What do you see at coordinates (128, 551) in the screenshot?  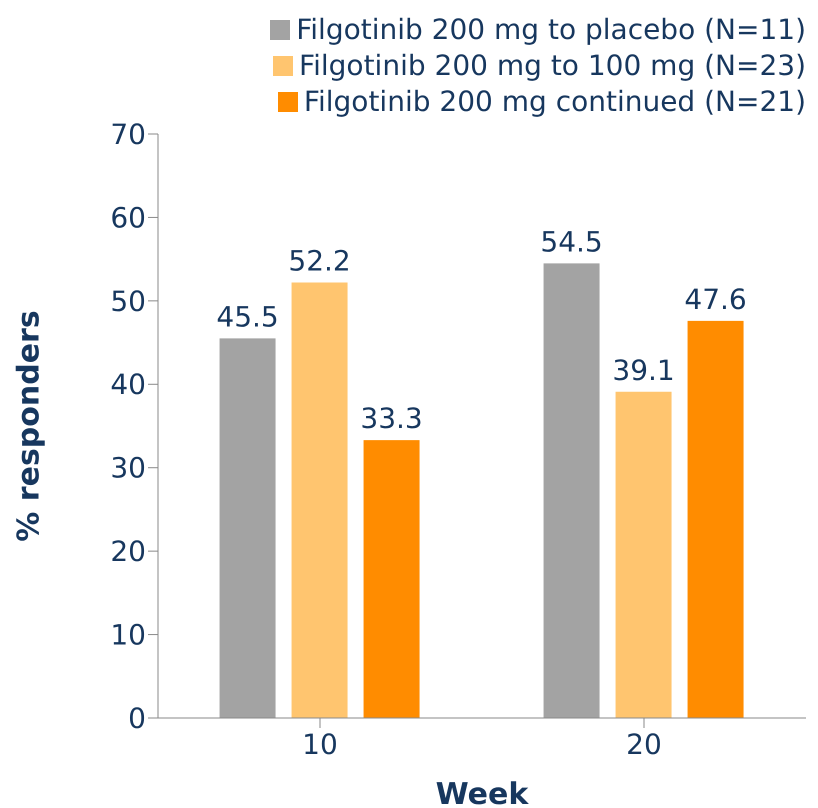 I see `y-tick-label: 20` at bounding box center [128, 551].